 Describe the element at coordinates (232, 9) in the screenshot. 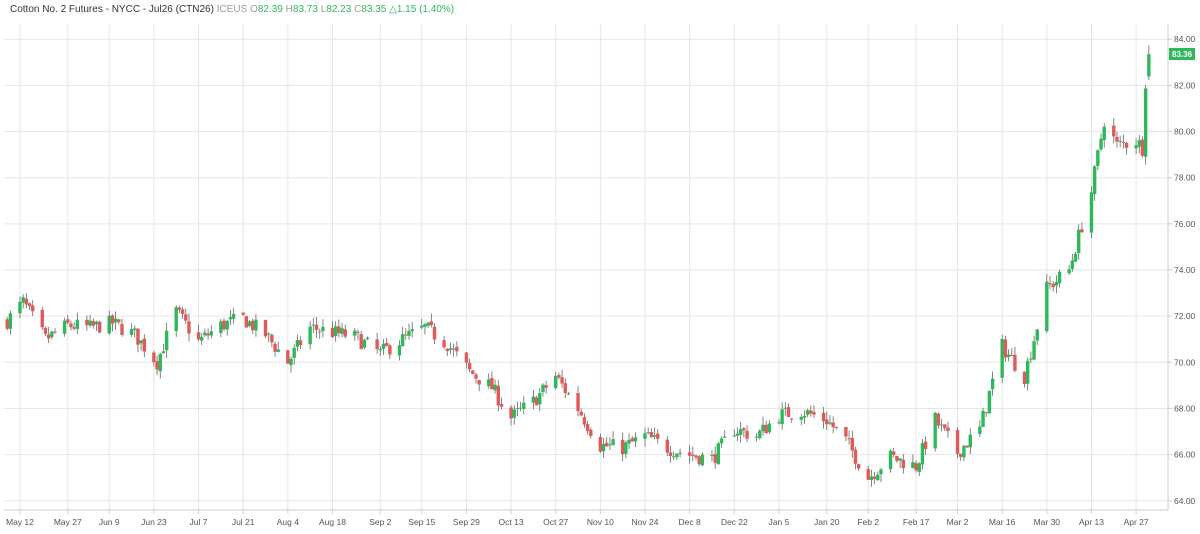

I see `exchange-name: ICEUS` at that location.